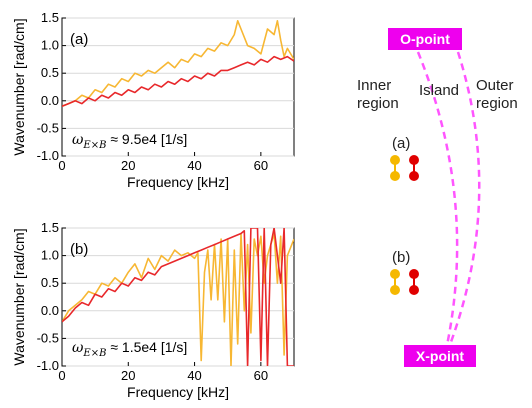 Image resolution: width=532 pixels, height=408 pixels. I want to click on omega-annotation: ωE×B ≈ 9.5e4 [1/s], so click(129, 141).